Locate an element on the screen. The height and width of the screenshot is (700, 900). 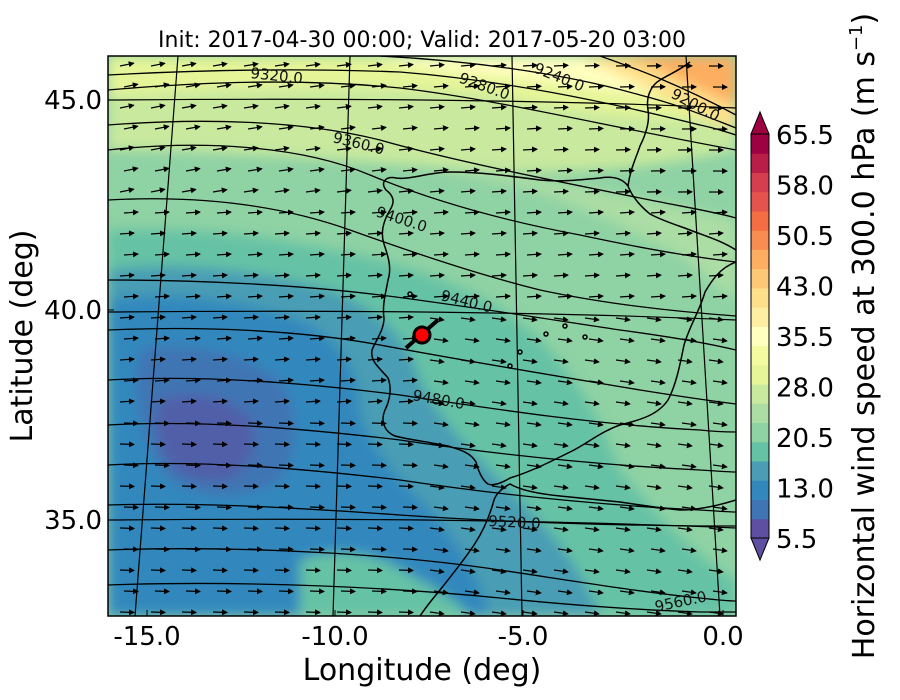
location-marker is located at coordinates (422, 334).